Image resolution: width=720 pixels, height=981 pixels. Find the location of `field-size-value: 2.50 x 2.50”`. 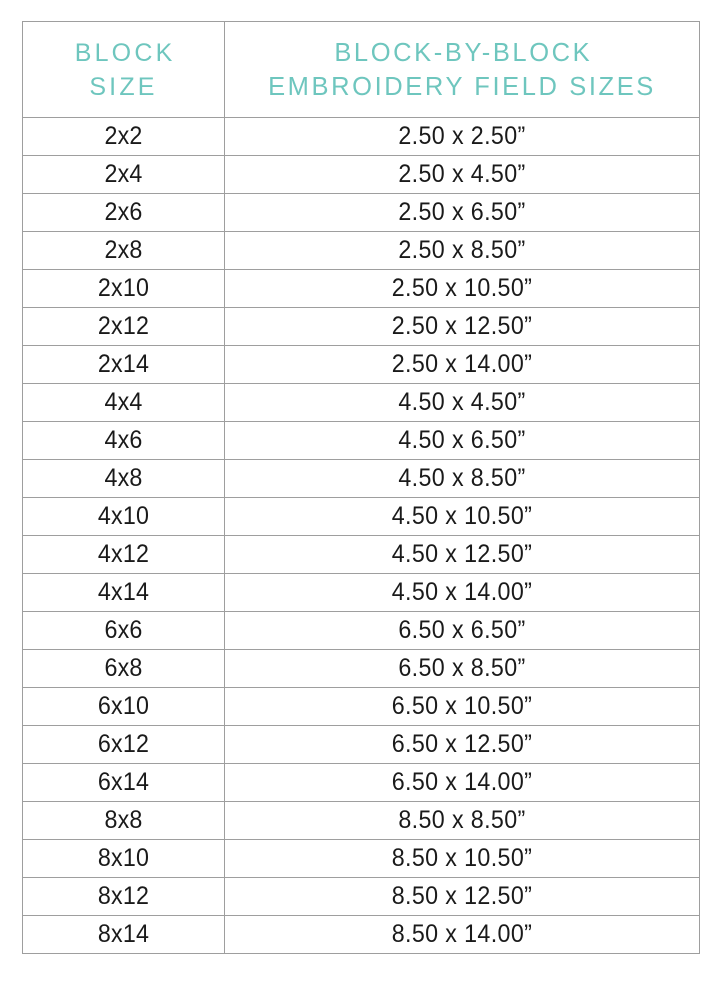

field-size-value: 2.50 x 2.50” is located at coordinates (462, 136).